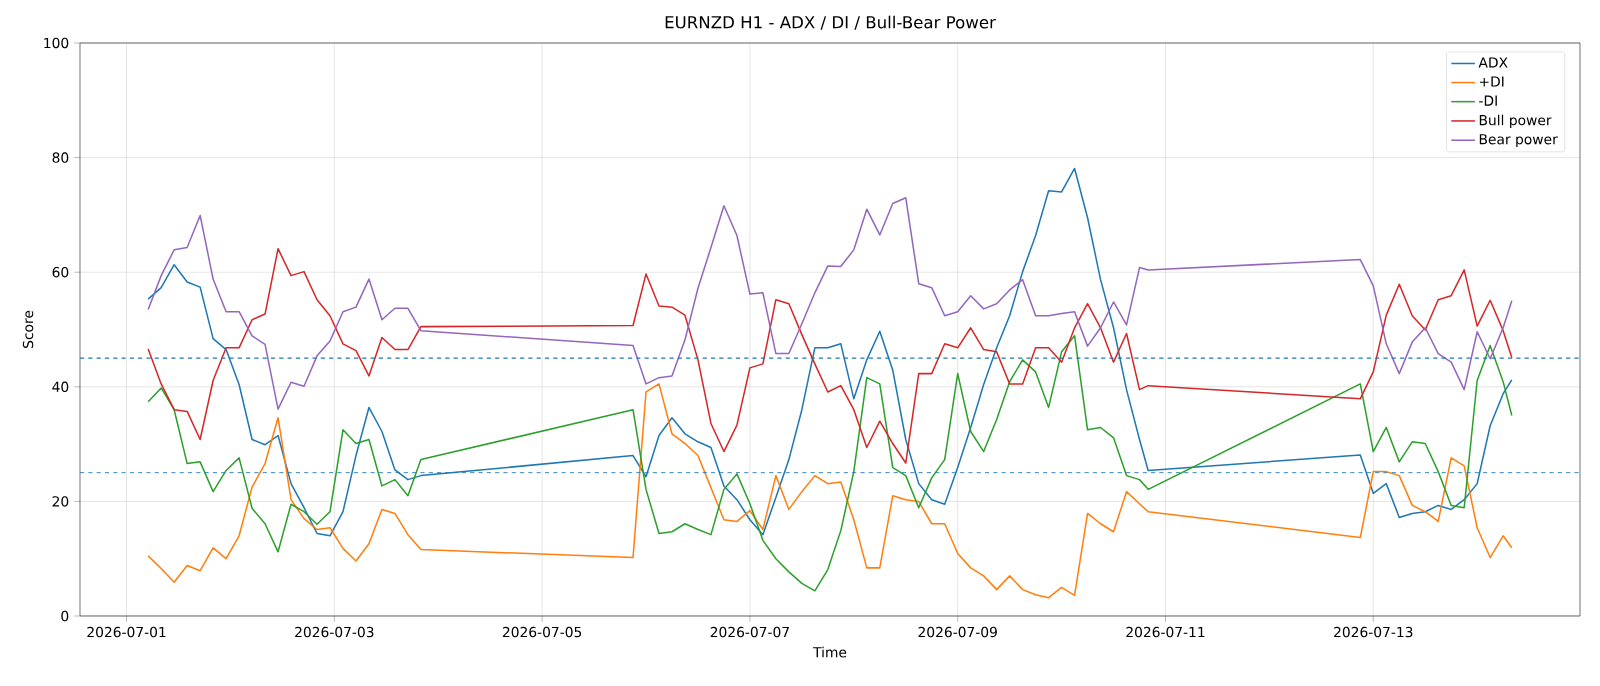 The image size is (1600, 686). I want to click on y-tick-label: 0, so click(65, 616).